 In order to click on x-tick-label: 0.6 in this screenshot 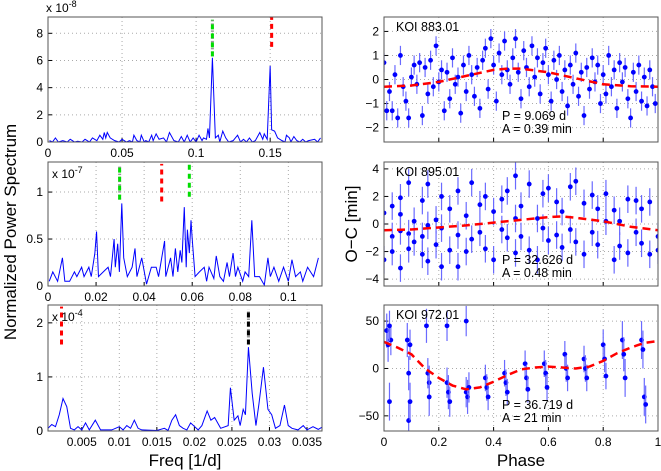, I will do `click(548, 442)`.